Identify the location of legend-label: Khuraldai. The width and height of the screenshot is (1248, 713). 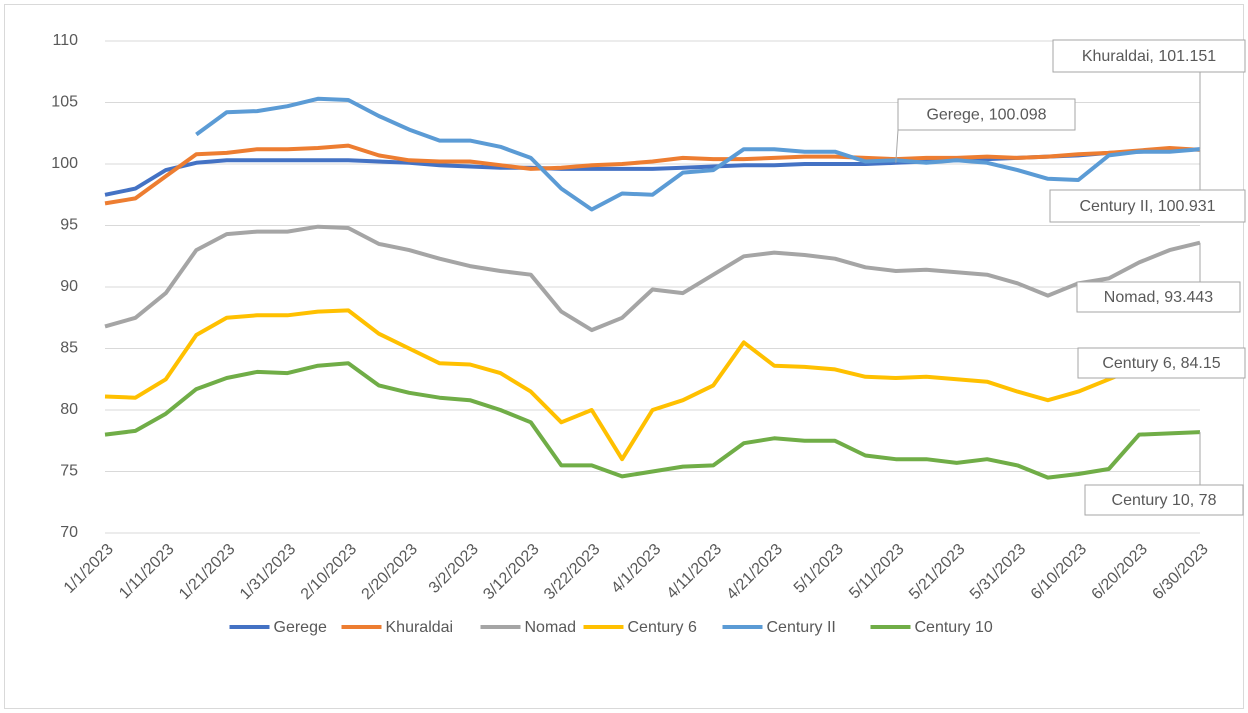
(420, 627).